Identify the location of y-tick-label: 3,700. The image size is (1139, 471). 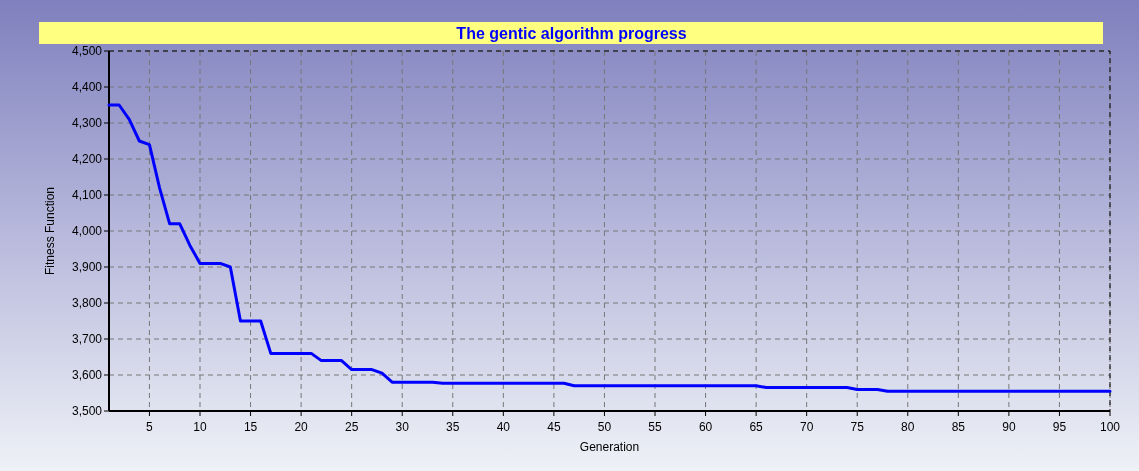
(87, 339).